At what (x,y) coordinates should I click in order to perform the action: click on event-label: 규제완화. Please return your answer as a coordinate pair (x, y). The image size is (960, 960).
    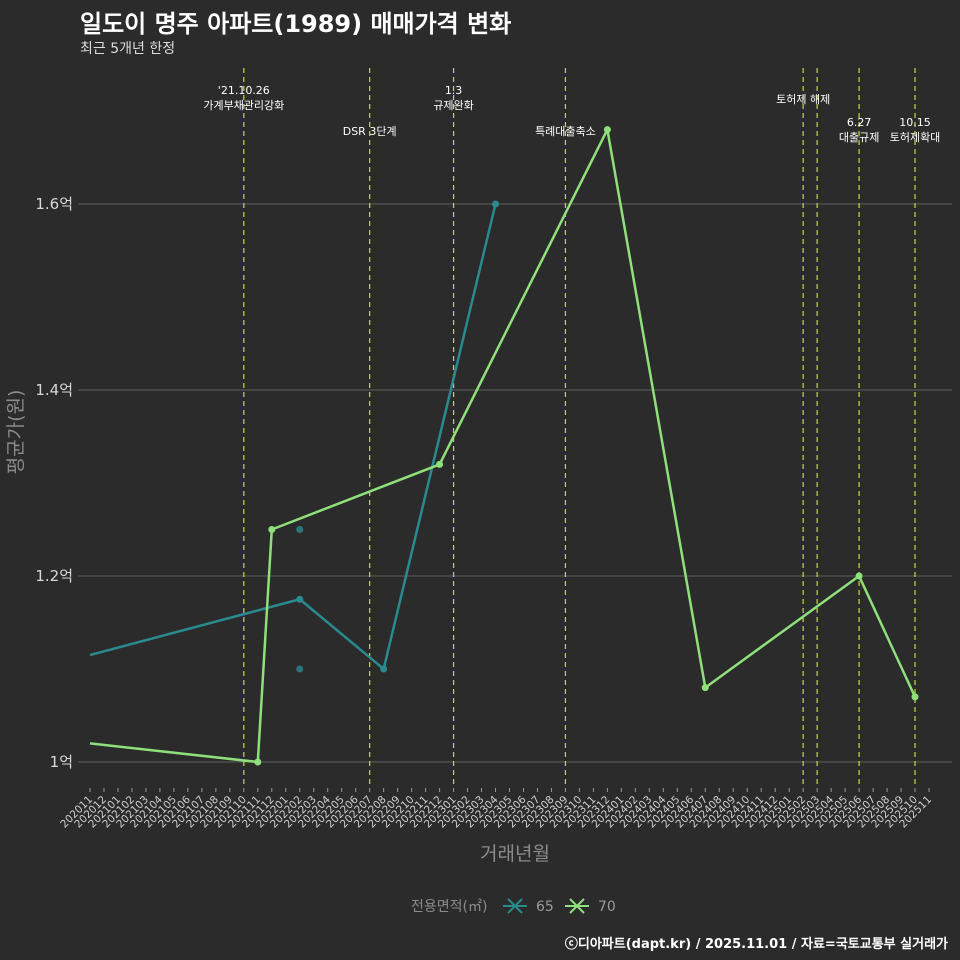
    Looking at the image, I should click on (453, 105).